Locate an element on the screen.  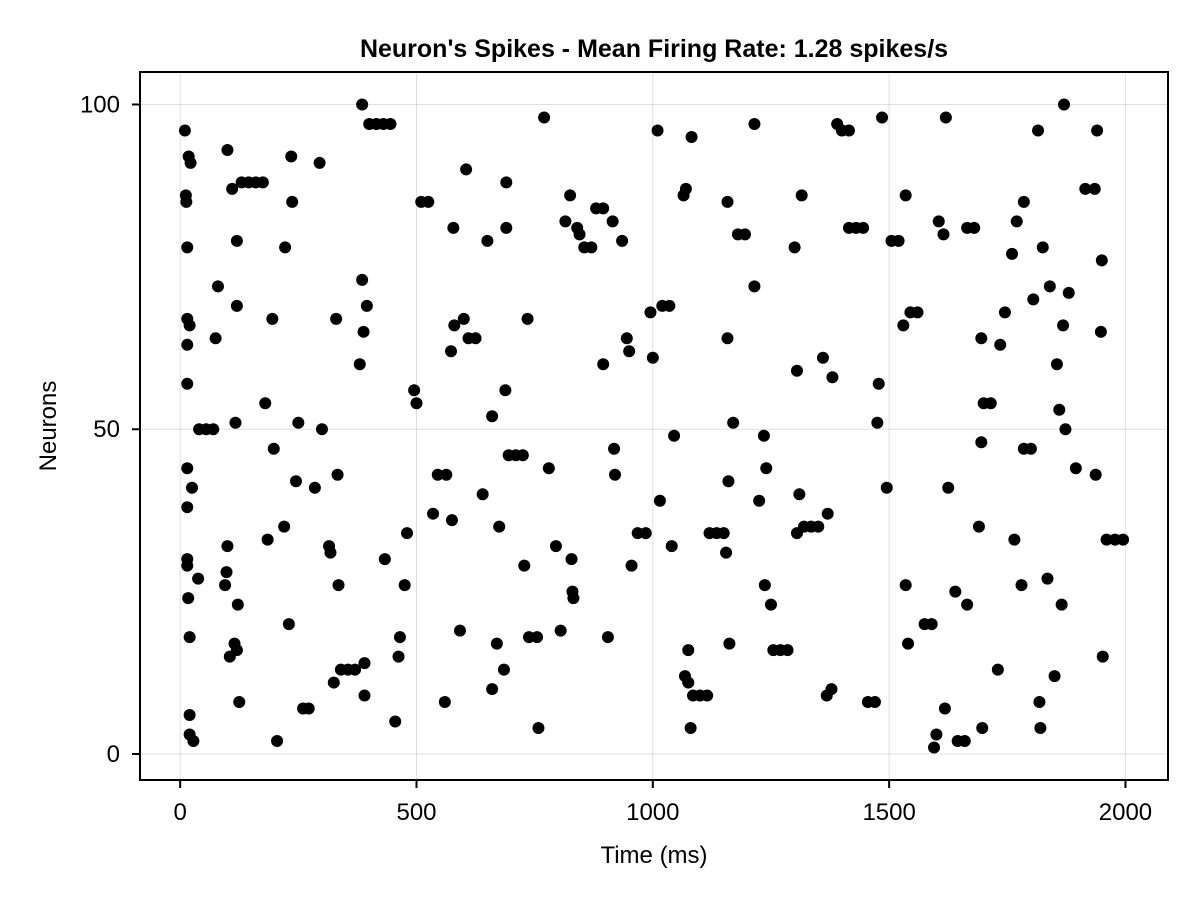
x-tick-label-2: 1000 is located at coordinates (652, 812).